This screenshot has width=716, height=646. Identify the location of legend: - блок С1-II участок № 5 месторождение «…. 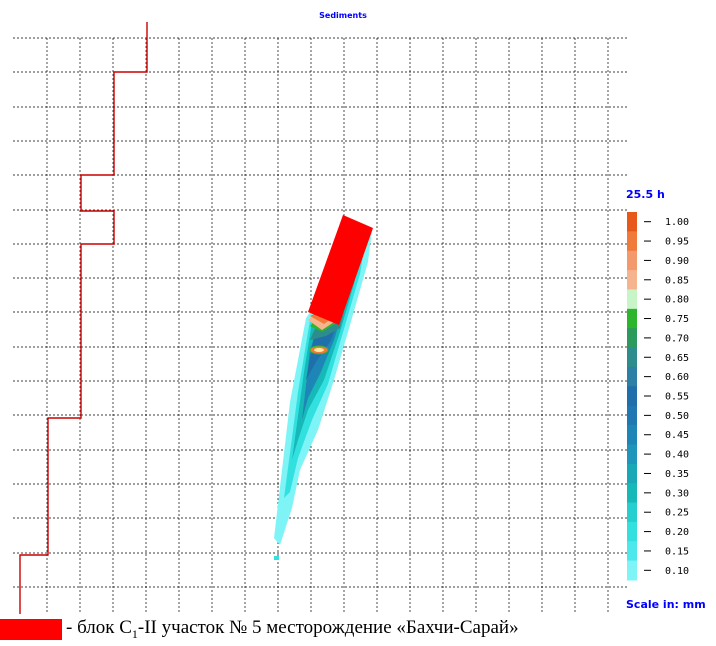
(358, 628).